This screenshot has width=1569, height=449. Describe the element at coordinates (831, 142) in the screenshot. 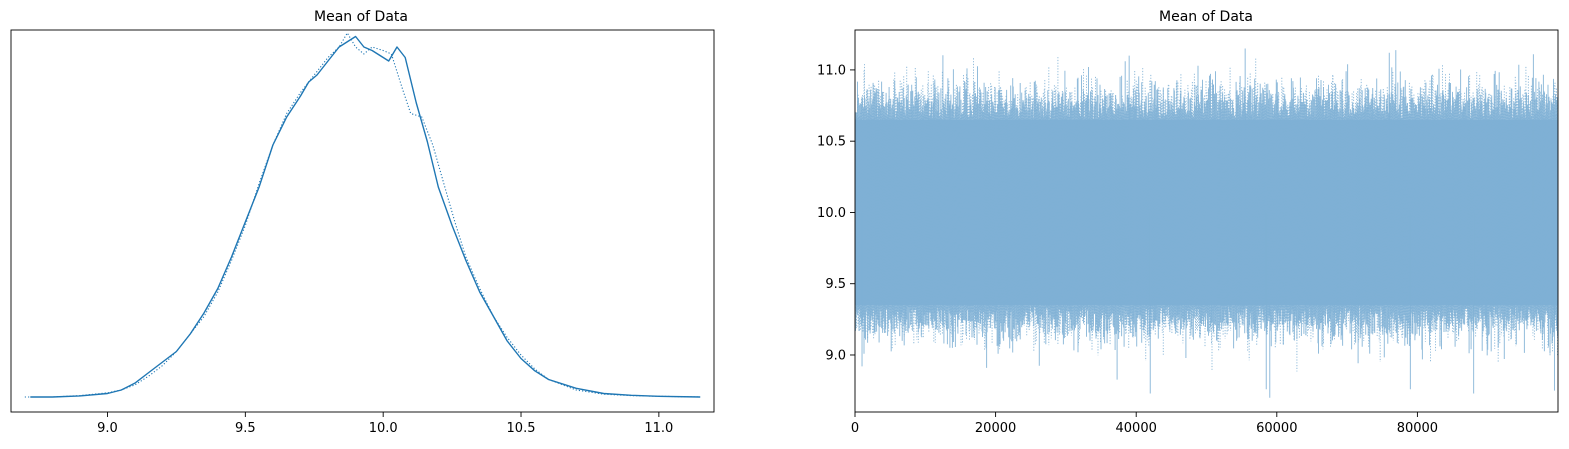

I see `trace-y-tick-label: 10.5` at that location.